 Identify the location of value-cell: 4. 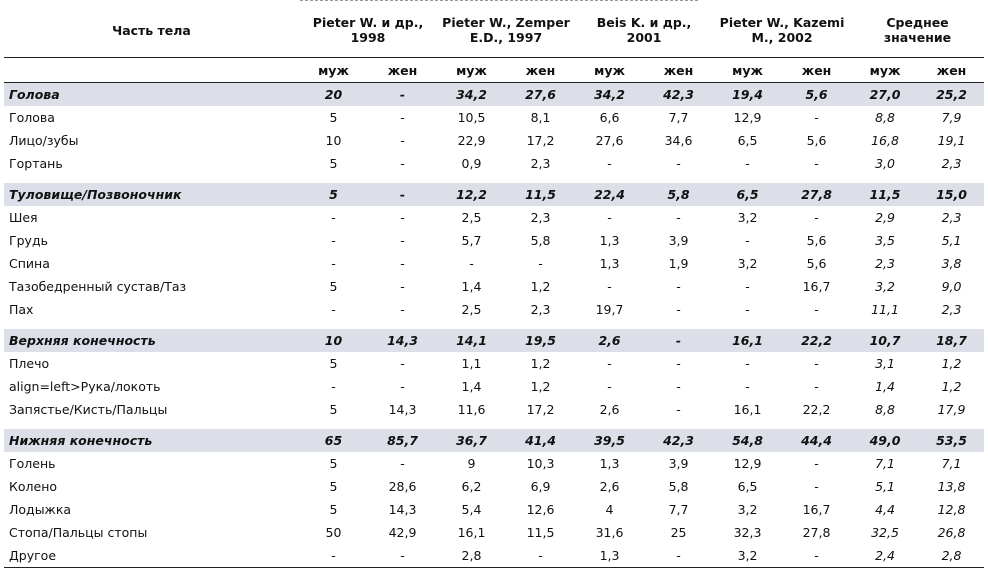
(609, 509).